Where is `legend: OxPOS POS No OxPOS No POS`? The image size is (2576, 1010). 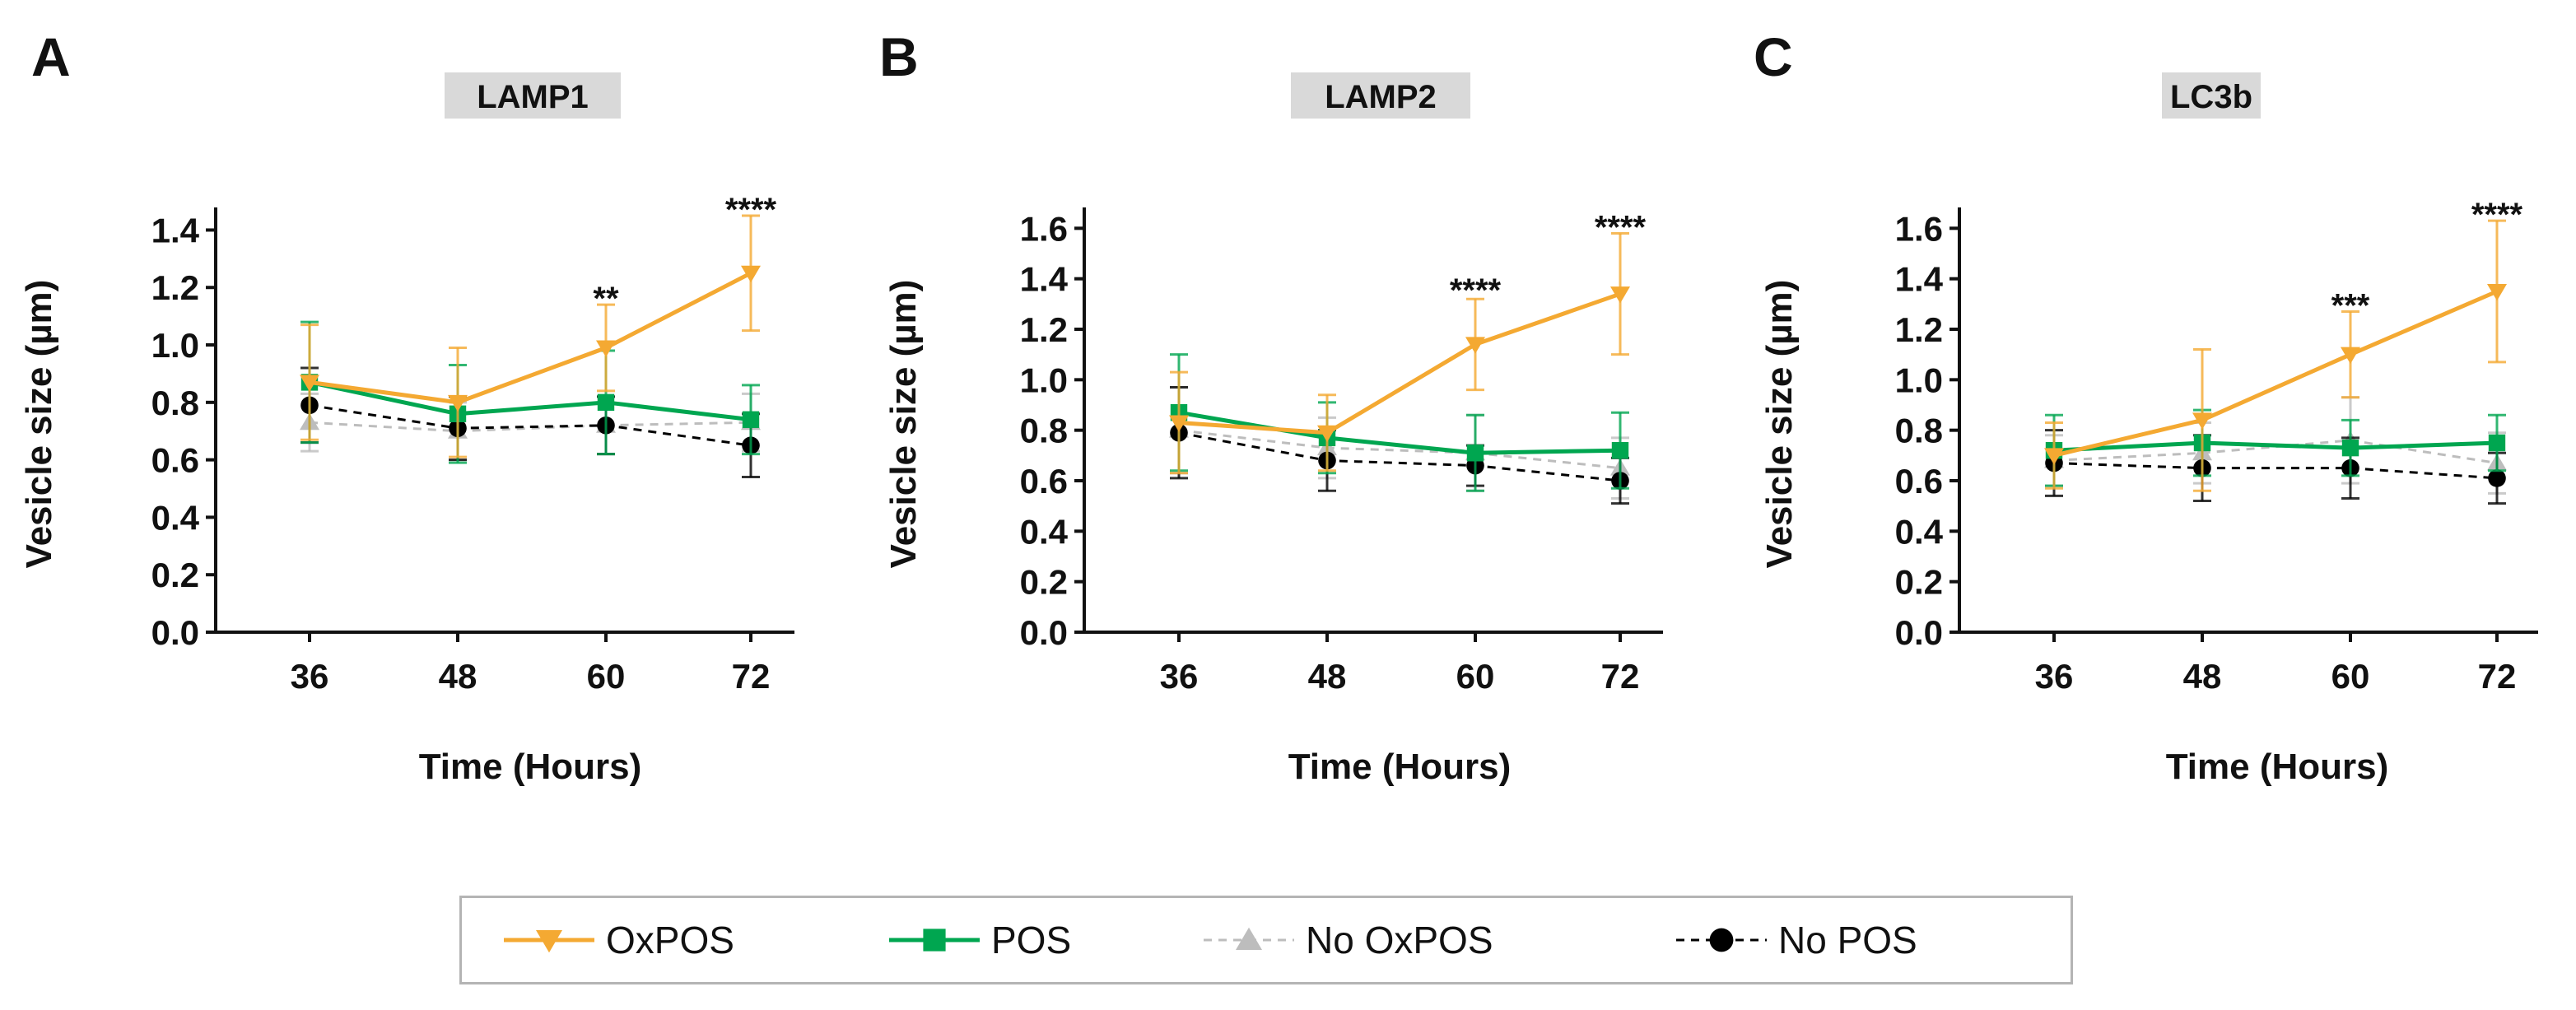 legend: OxPOS POS No OxPOS No POS is located at coordinates (1210, 940).